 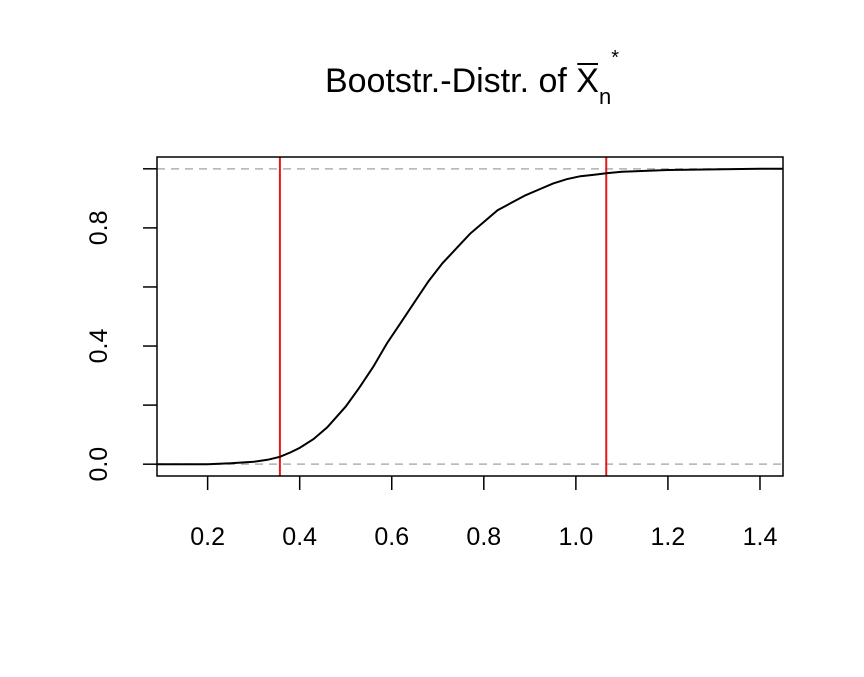 I want to click on x-tick-label: 0.2, so click(x=207, y=537).